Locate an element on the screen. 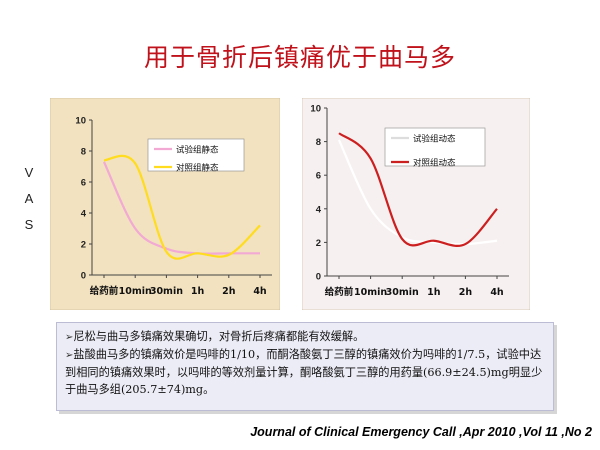  legend-label: 试验组动态 is located at coordinates (434, 139).